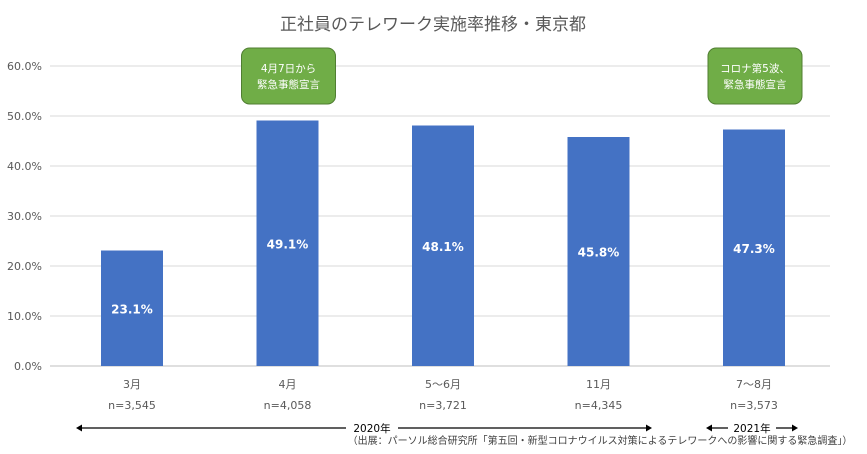 The image size is (867, 454). I want to click on x-tick-label: 3月, so click(132, 384).